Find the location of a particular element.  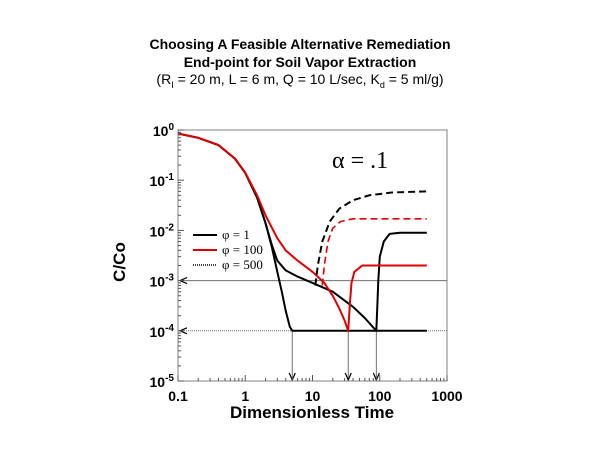

y-tick-label: 10⁻¹ is located at coordinates (162, 180).